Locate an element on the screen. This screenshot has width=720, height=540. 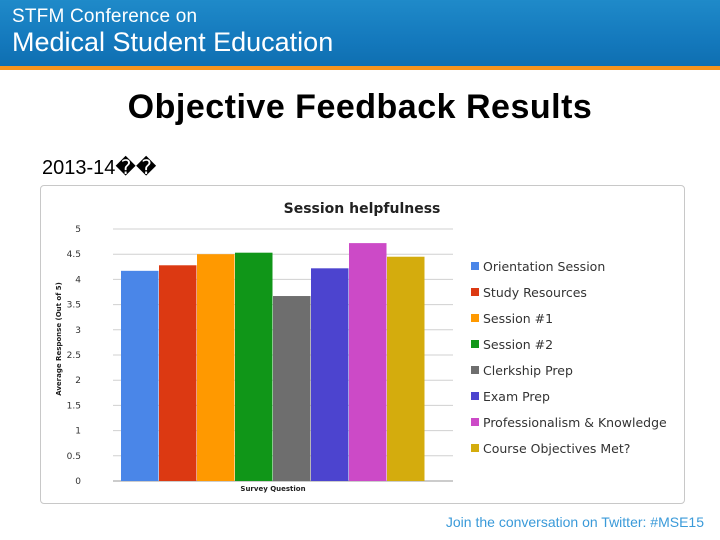
legend-label: Exam Prep is located at coordinates (516, 396).